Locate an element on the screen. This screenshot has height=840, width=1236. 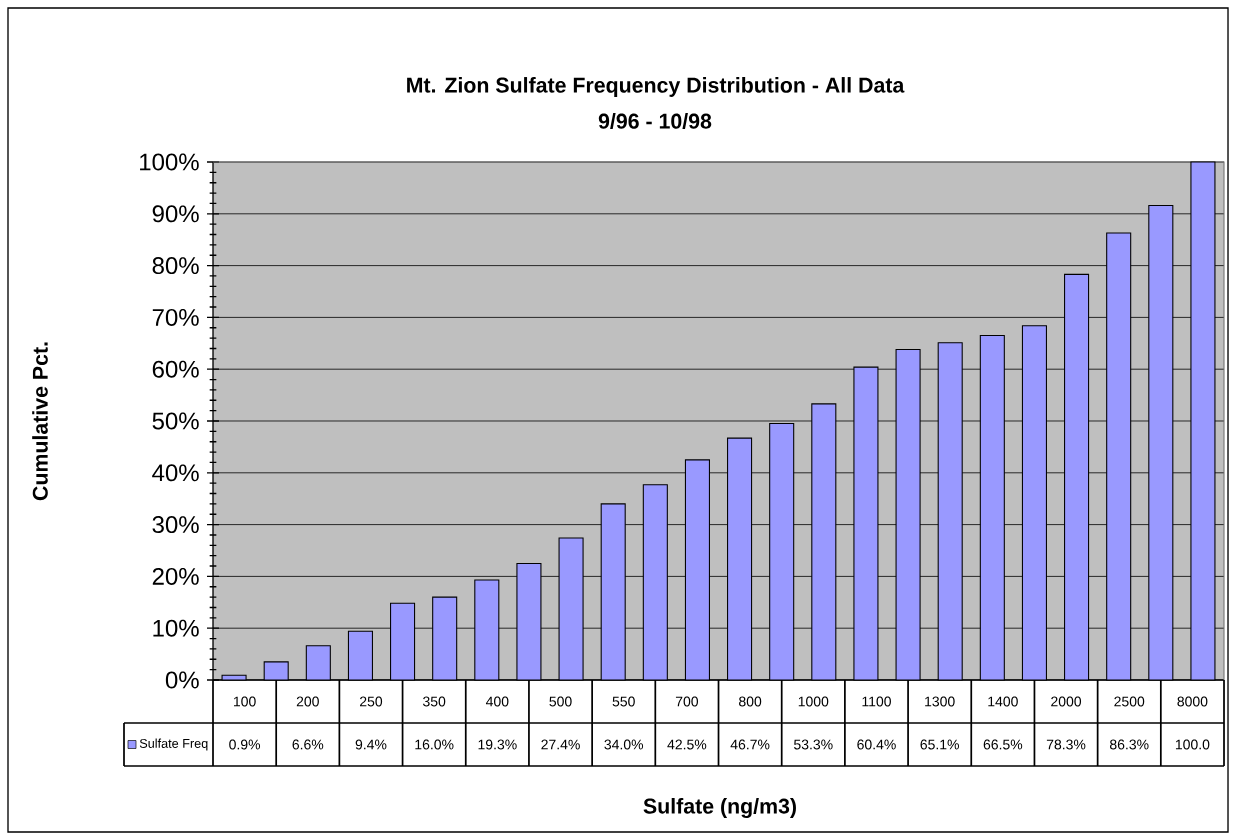
y-tick-label: 80% is located at coordinates (175, 266).